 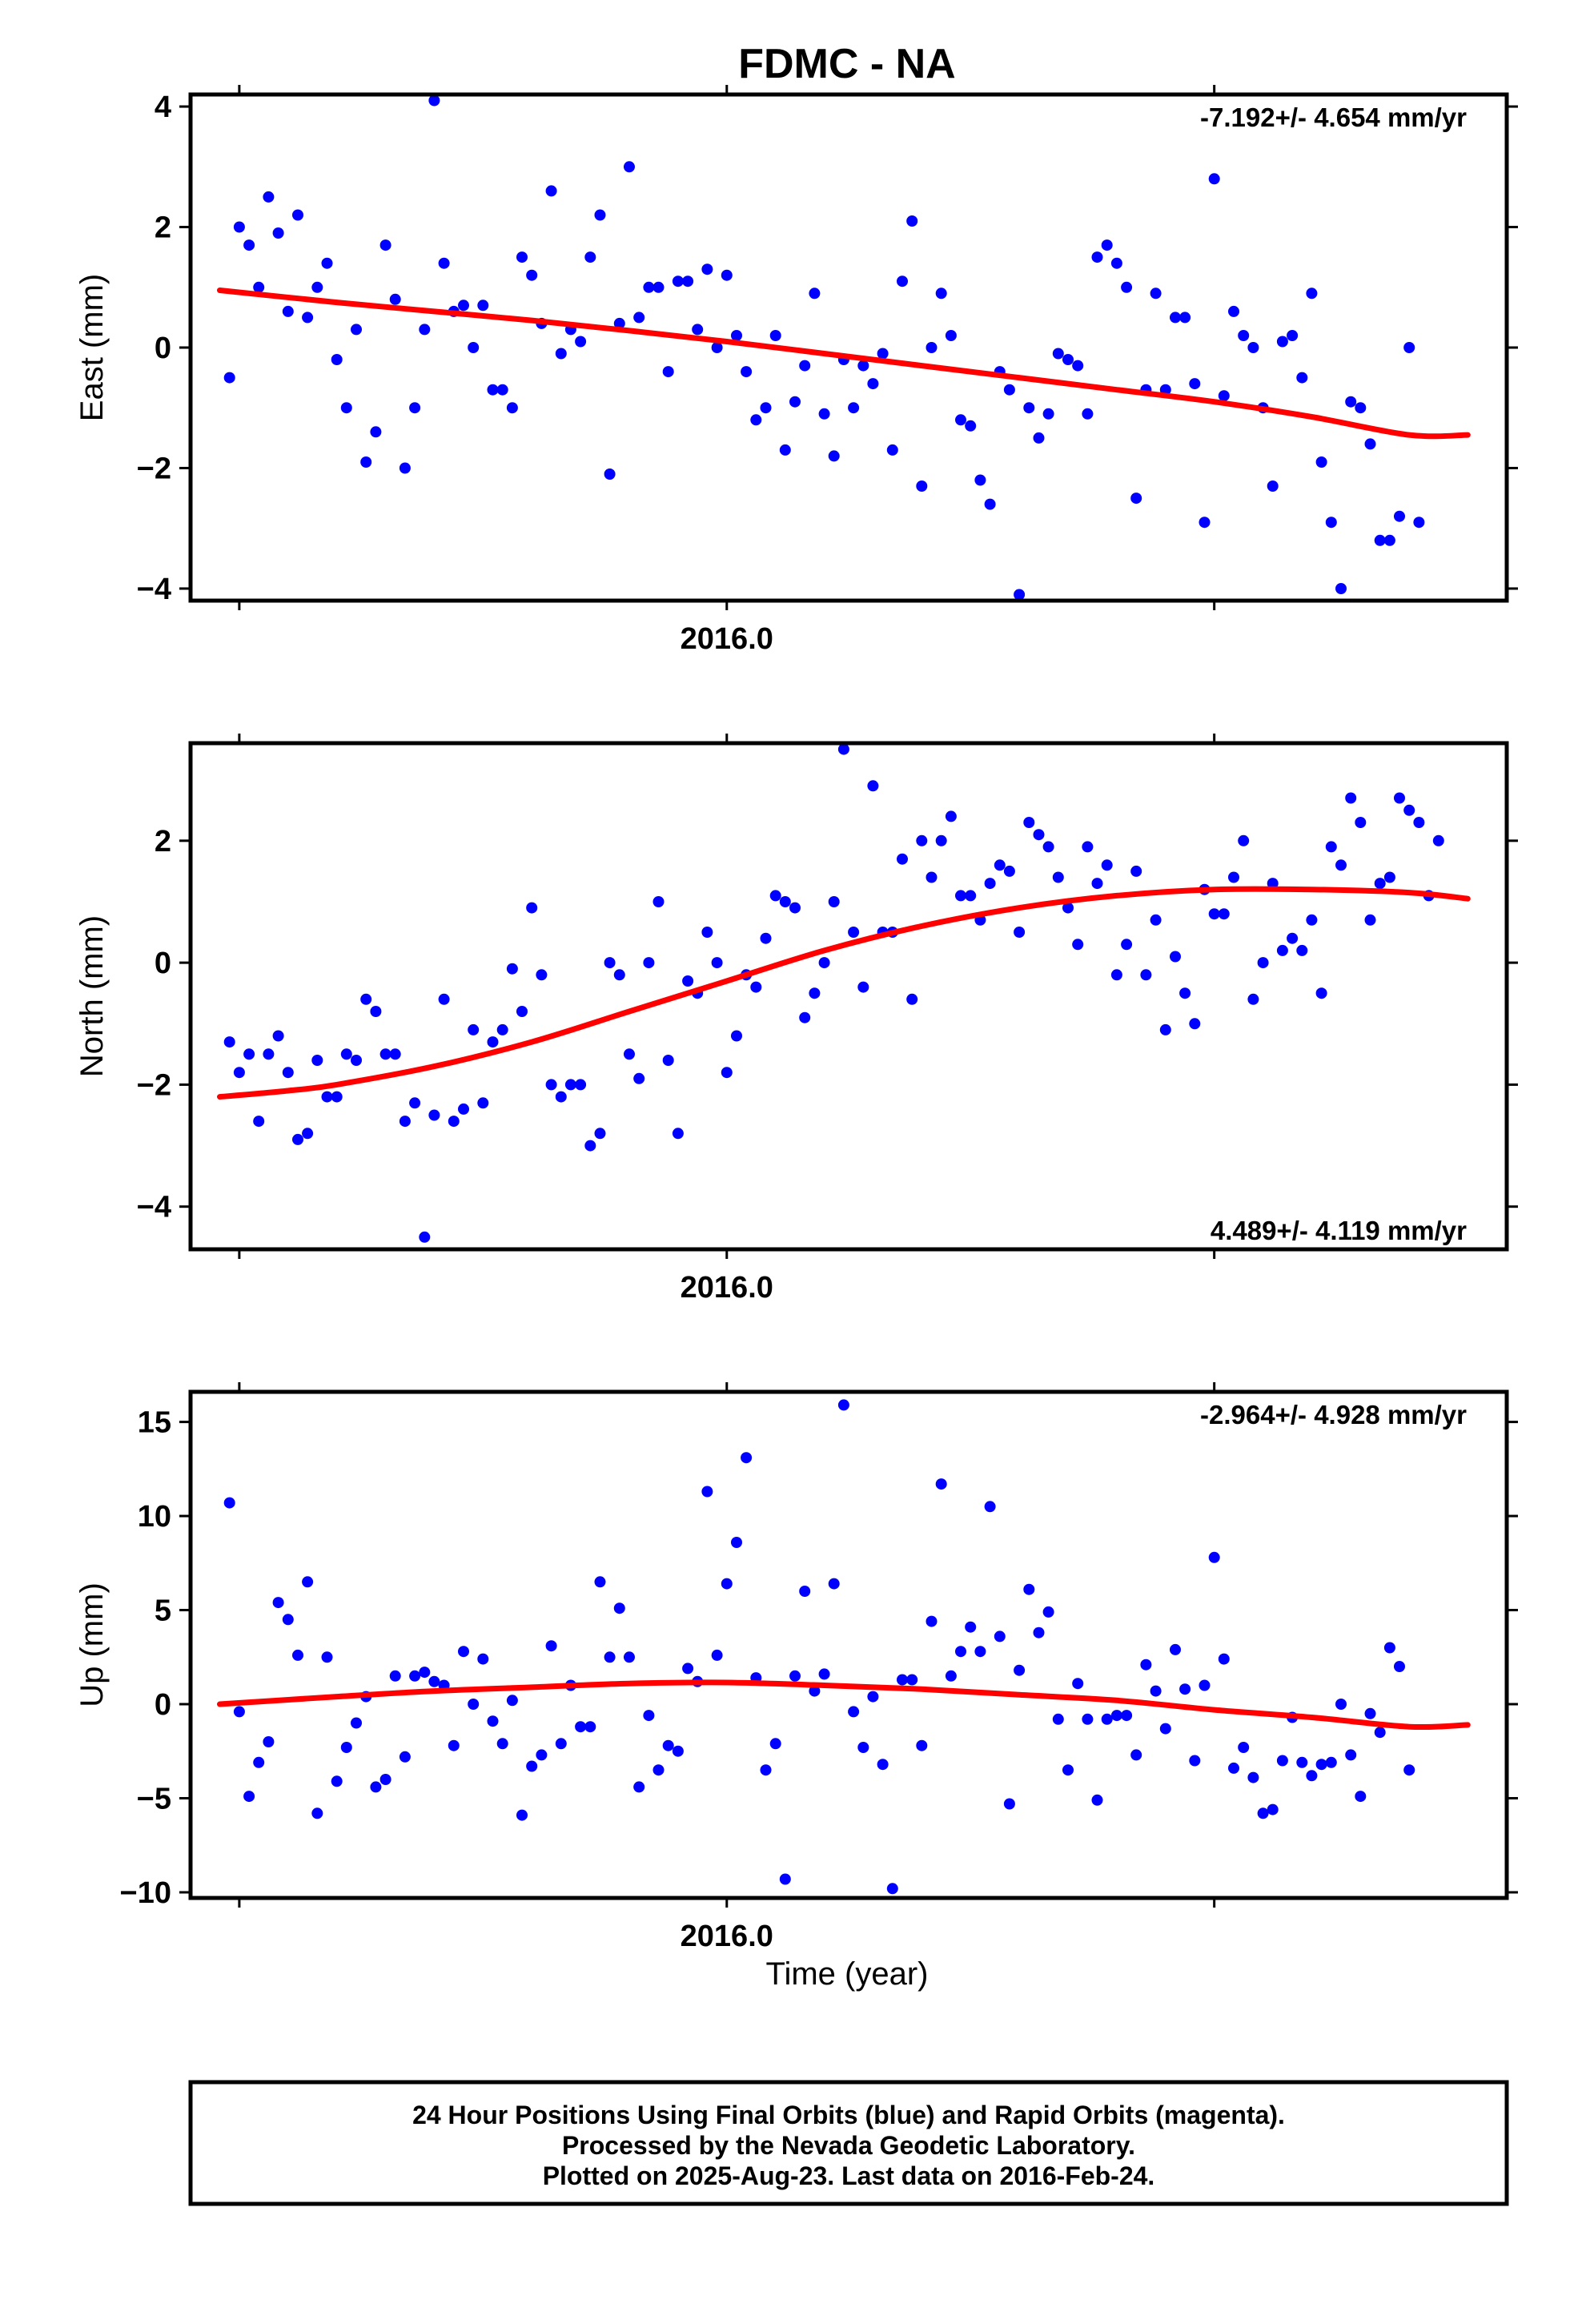 What do you see at coordinates (1339, 1230) in the screenshot?
I see `rate-annotation: 4.489+/- 4.119 mm/yr` at bounding box center [1339, 1230].